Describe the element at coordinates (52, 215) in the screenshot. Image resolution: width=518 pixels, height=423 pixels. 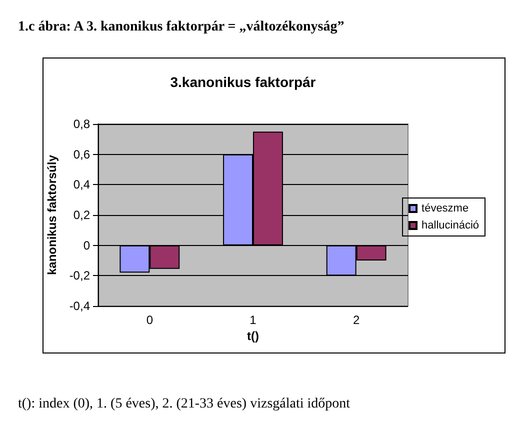
I see `y-axis-title: kanonikus faktorsúly` at that location.